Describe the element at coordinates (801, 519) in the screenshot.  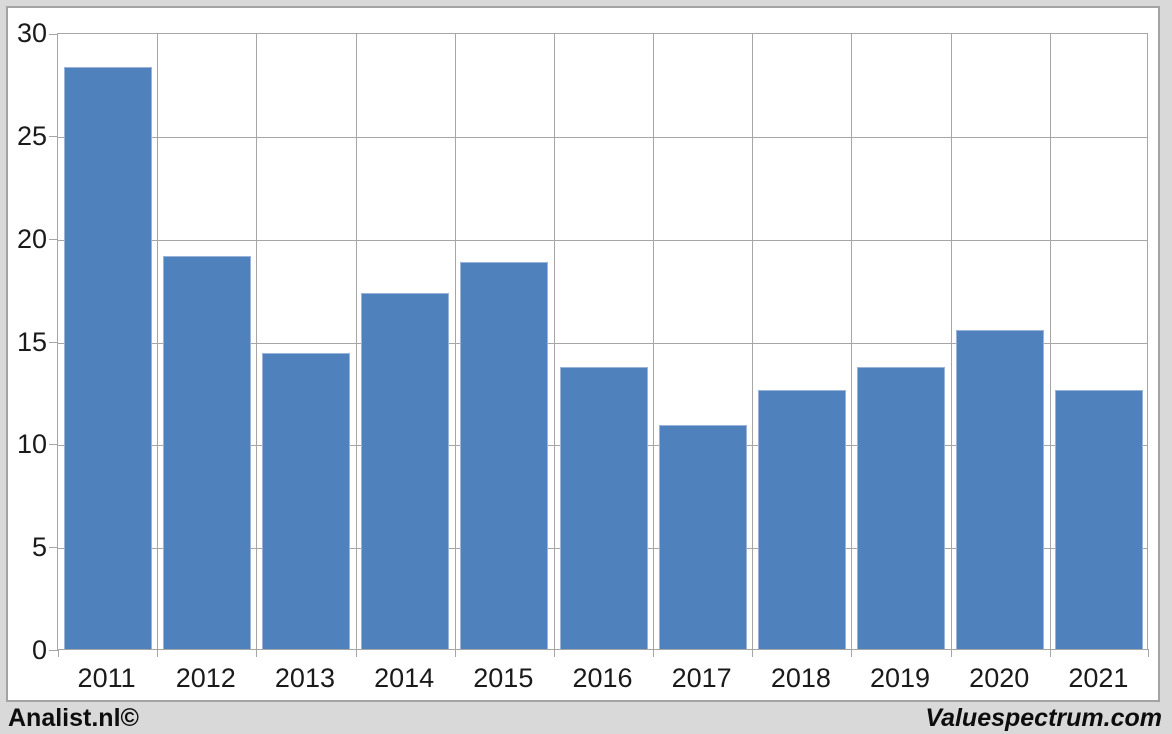
I see `bar-2018` at that location.